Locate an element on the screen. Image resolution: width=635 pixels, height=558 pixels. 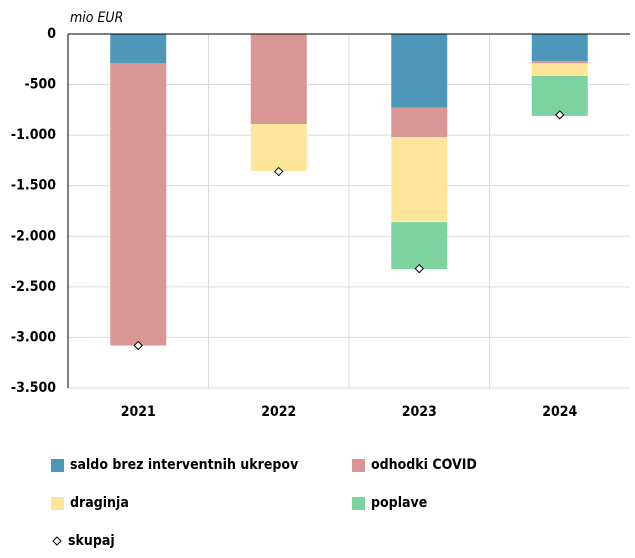
y-tick-label: -1.500 is located at coordinates (33, 186).